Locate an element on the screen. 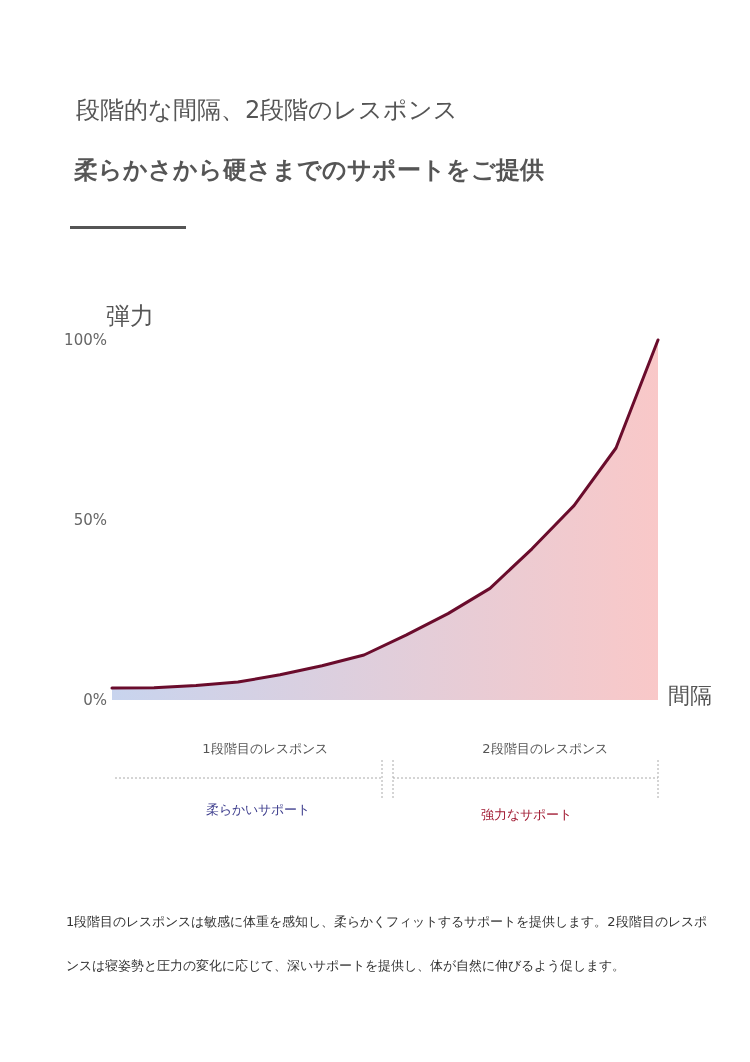  text: 強力なサポート is located at coordinates (526, 814).